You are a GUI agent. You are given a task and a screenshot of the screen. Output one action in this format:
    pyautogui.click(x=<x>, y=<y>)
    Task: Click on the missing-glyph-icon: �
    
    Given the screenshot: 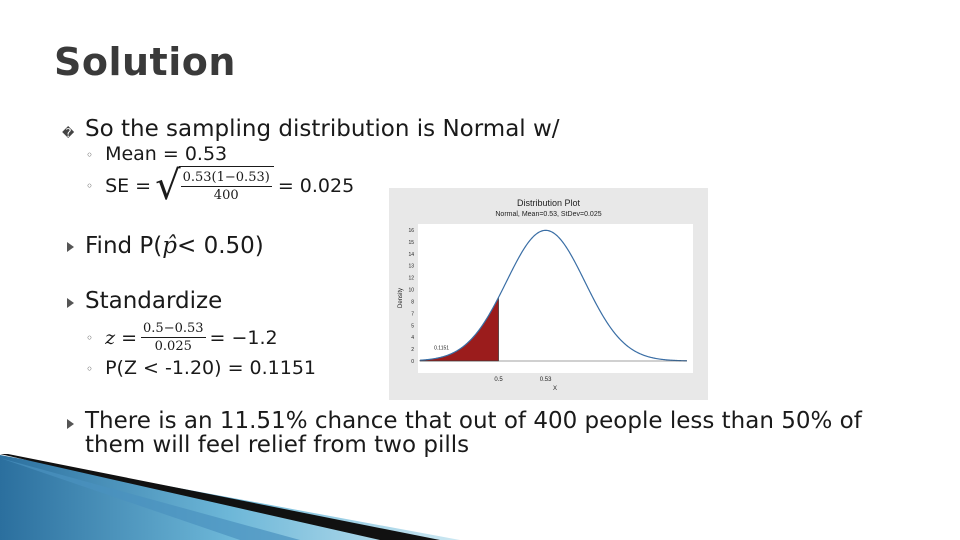 What is the action you would take?
    pyautogui.click(x=68, y=133)
    